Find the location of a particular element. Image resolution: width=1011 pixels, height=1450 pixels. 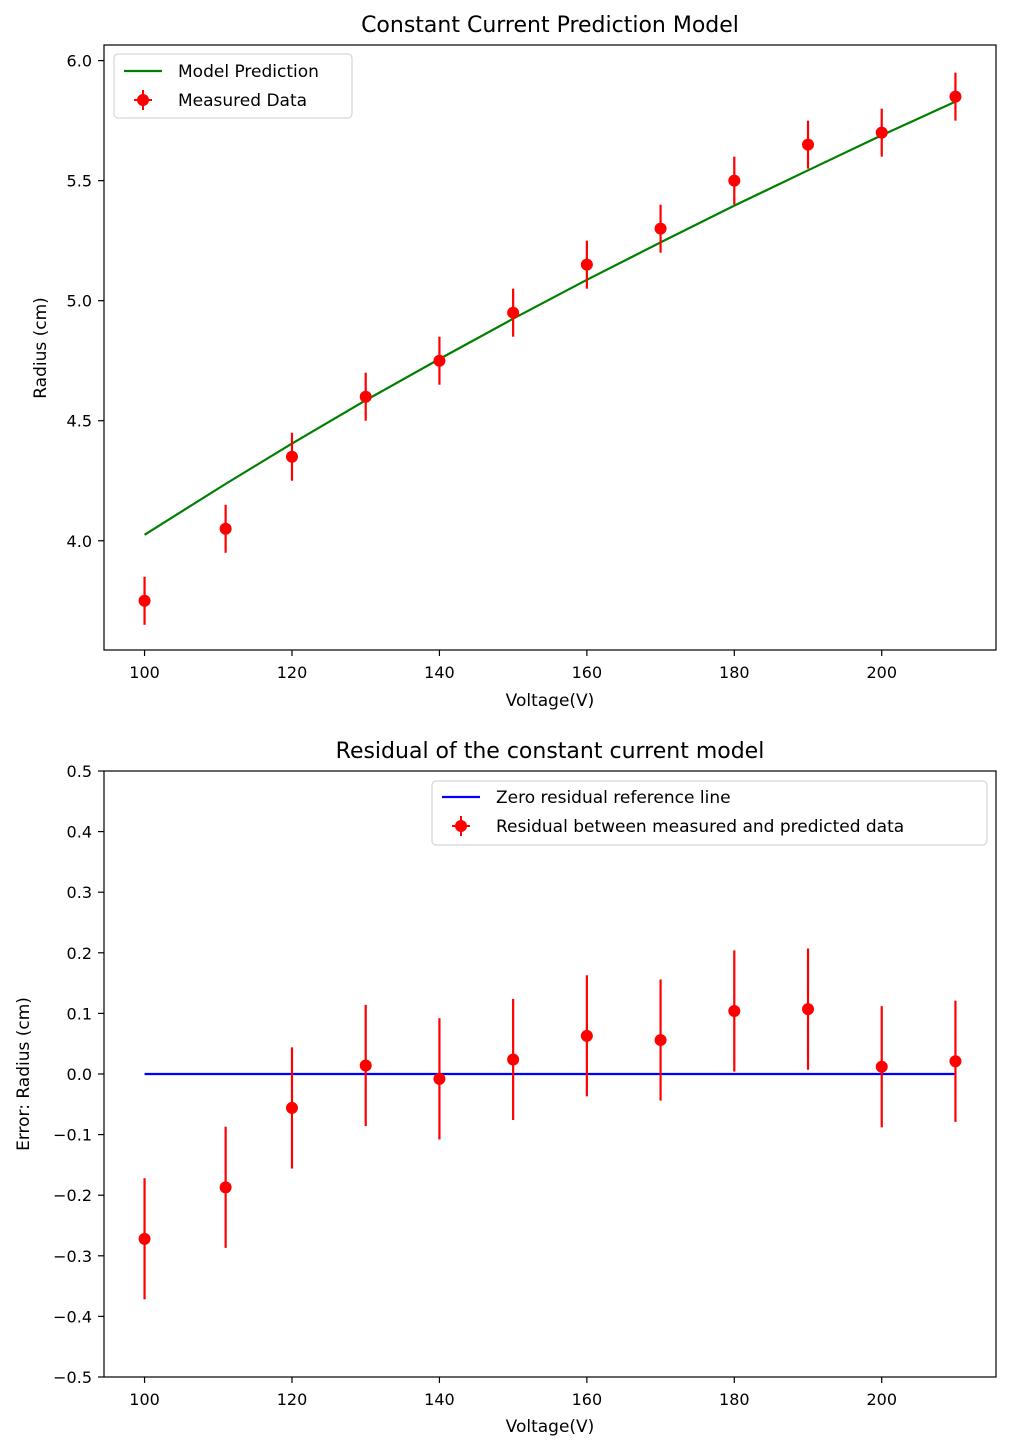

chart-top-y-ticks: 4.0 4.5 5.0 5.5 6.0 is located at coordinates (85, 301).